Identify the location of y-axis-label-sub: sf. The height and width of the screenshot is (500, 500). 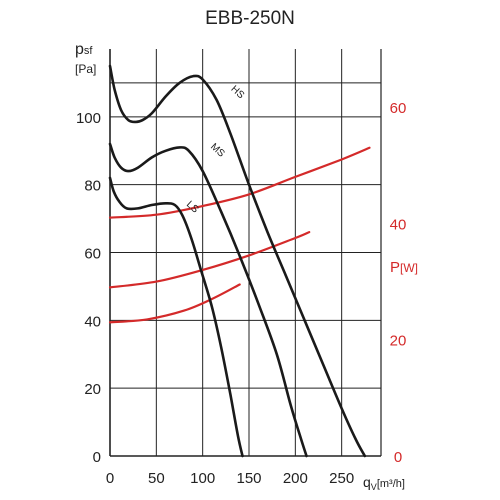
(89, 51).